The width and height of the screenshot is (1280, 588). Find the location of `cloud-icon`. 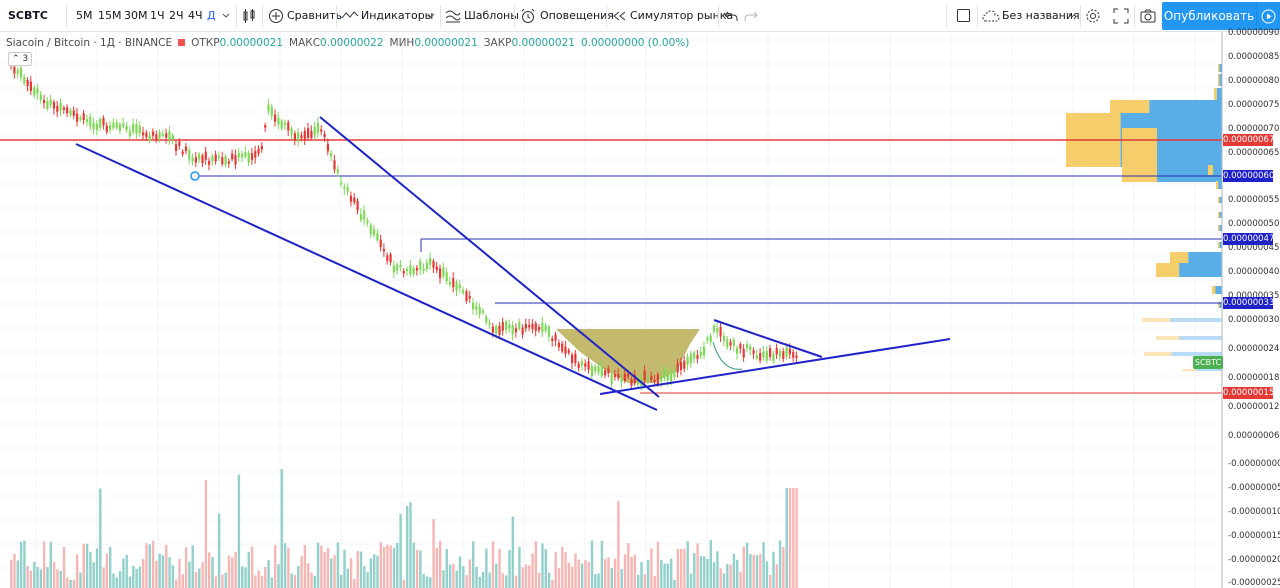

cloud-icon is located at coordinates (991, 16).